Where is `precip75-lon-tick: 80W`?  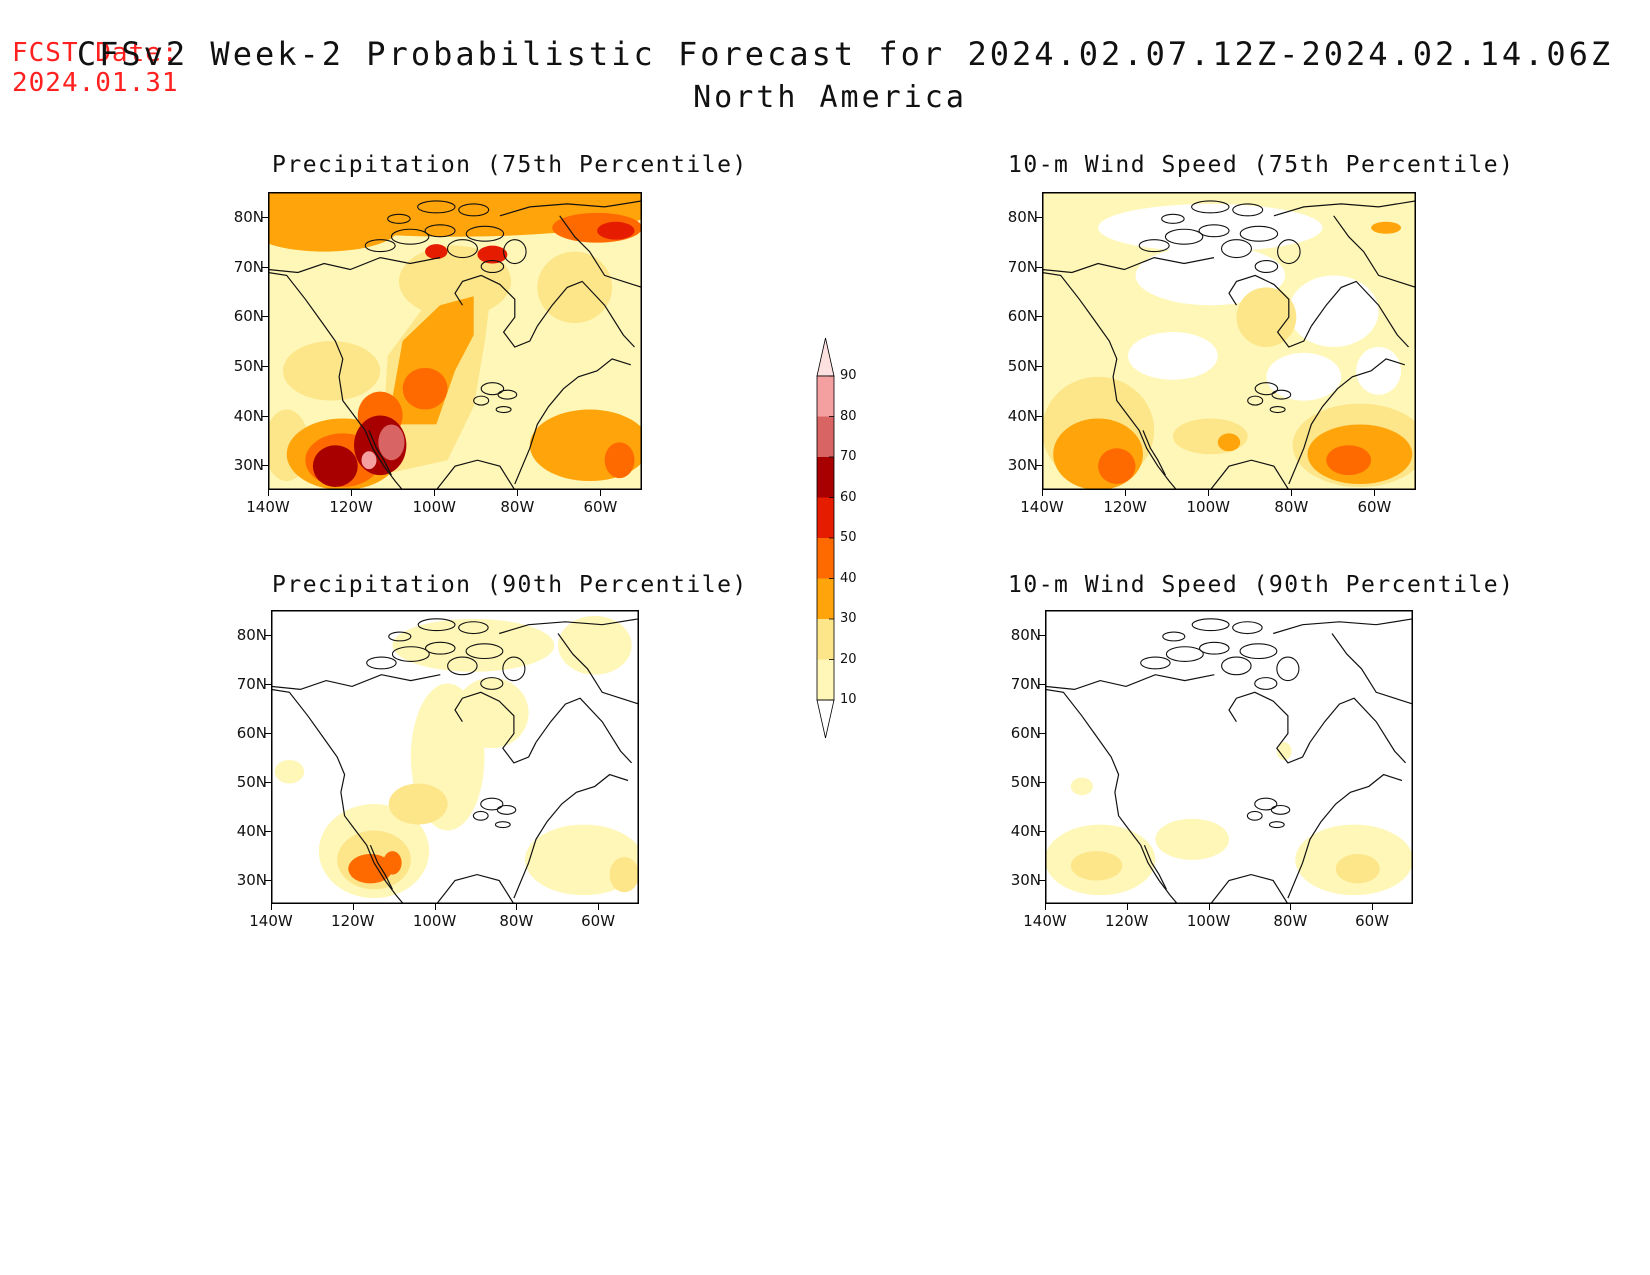
precip75-lon-tick: 80W is located at coordinates (517, 507).